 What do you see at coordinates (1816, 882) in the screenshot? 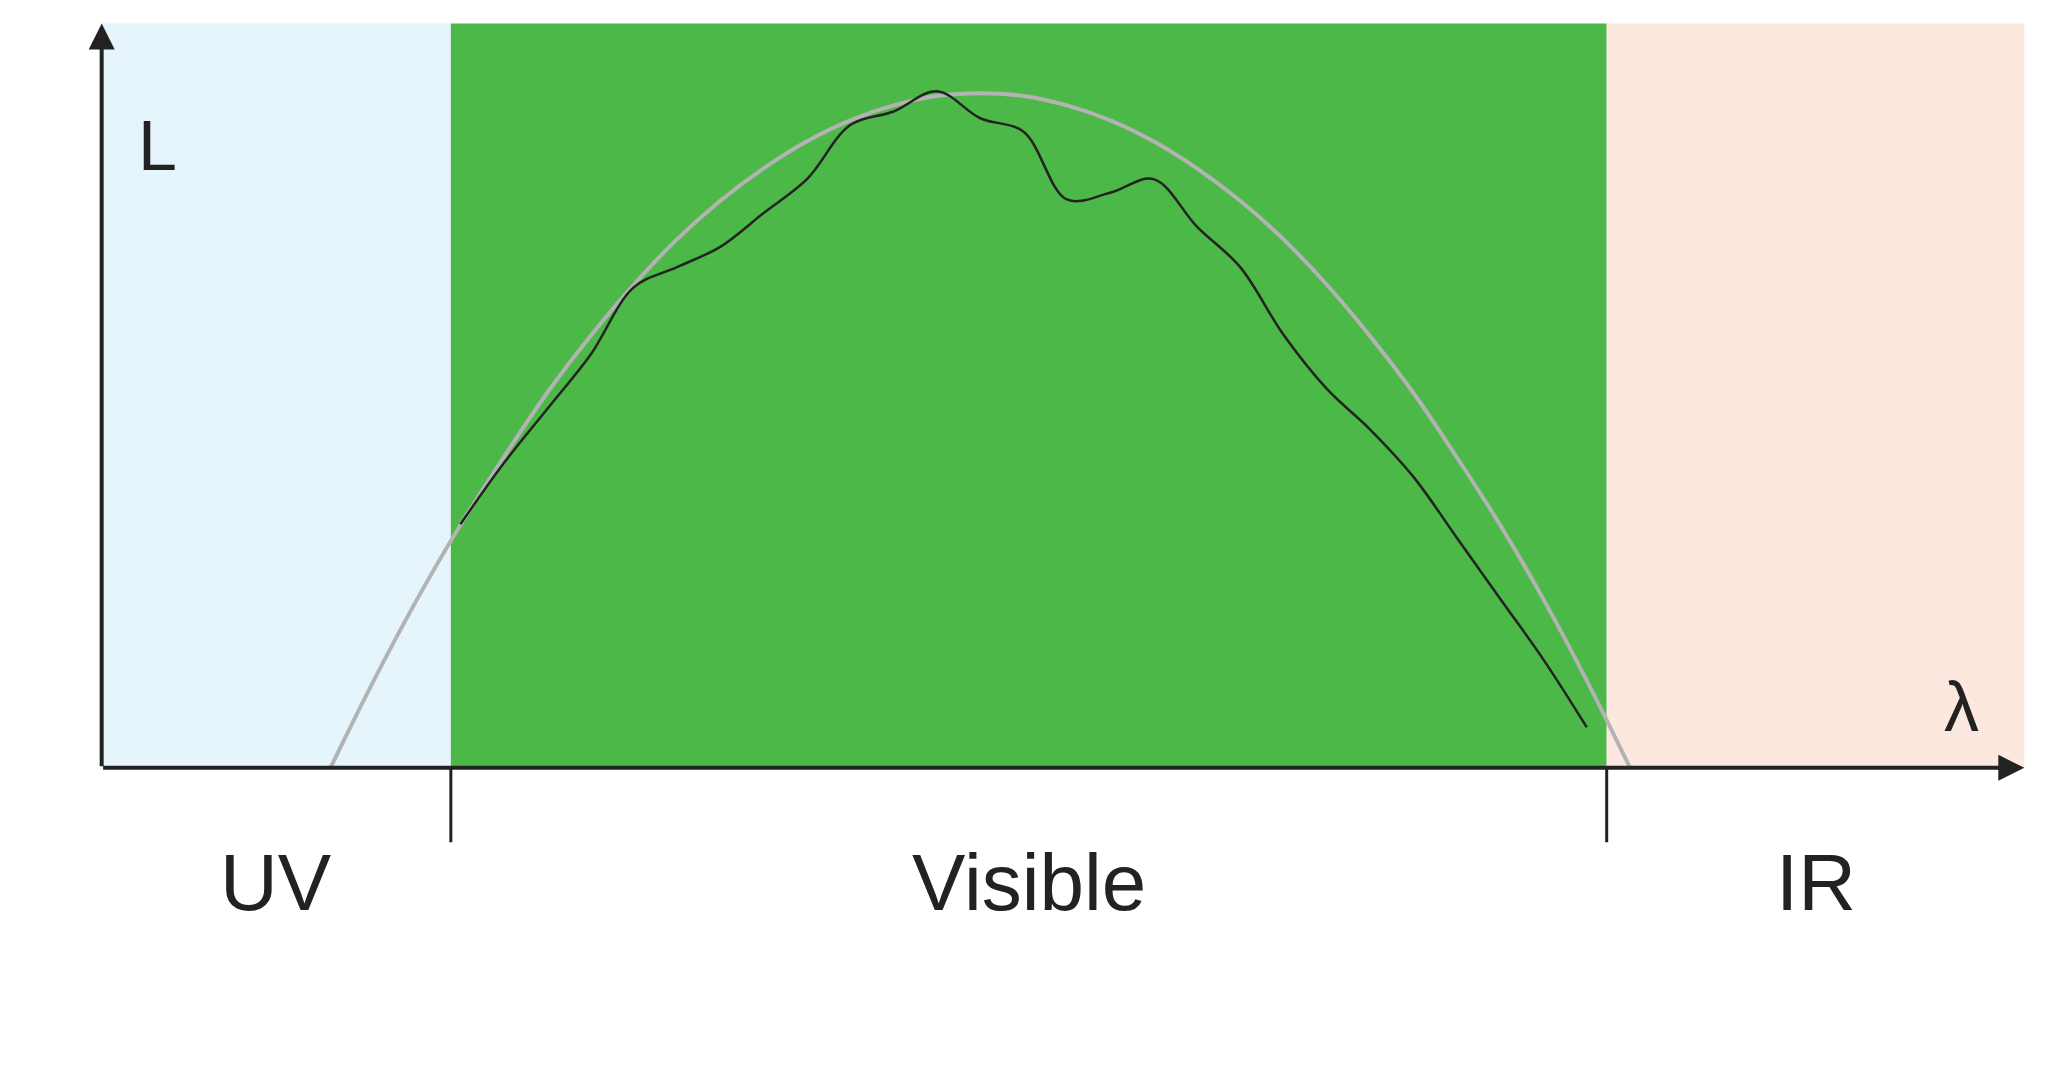
I see `text: IR` at bounding box center [1816, 882].